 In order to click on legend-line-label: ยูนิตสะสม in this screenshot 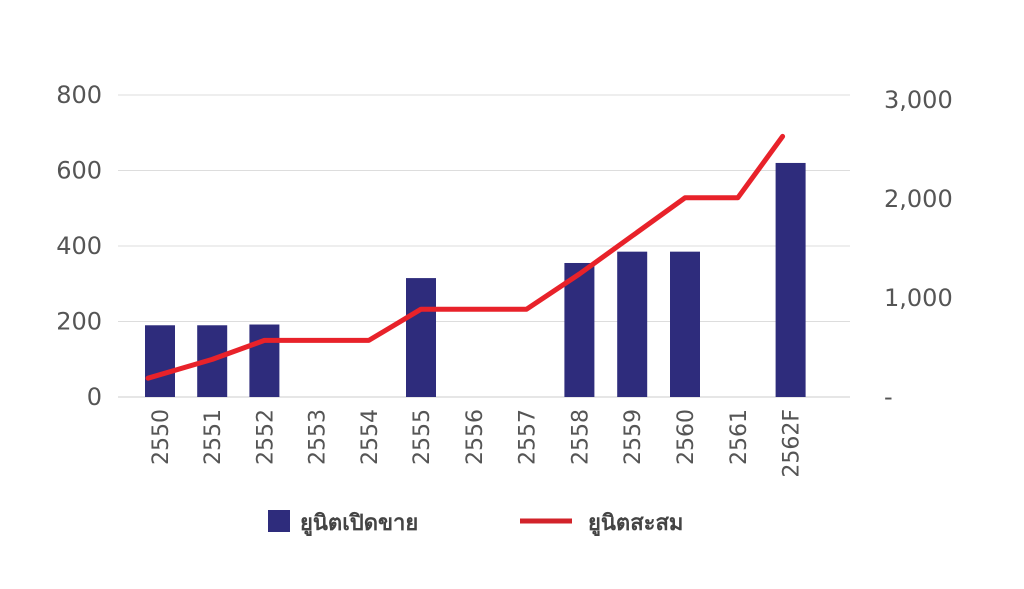, I will do `click(635, 524)`.